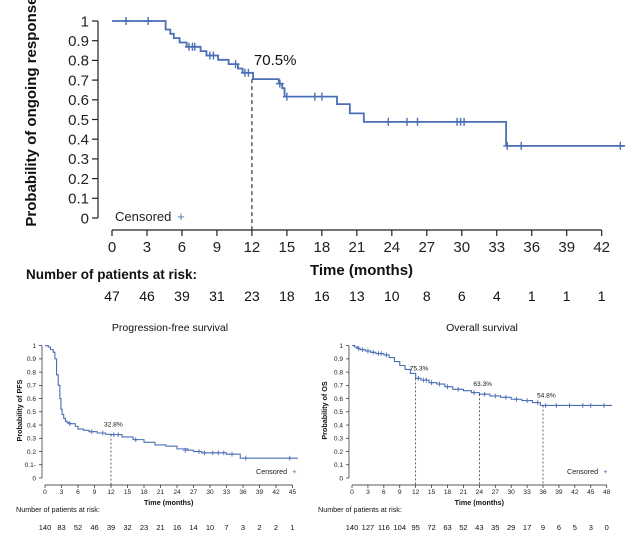  Describe the element at coordinates (543, 527) in the screenshot. I see `risk-count: 9` at that location.